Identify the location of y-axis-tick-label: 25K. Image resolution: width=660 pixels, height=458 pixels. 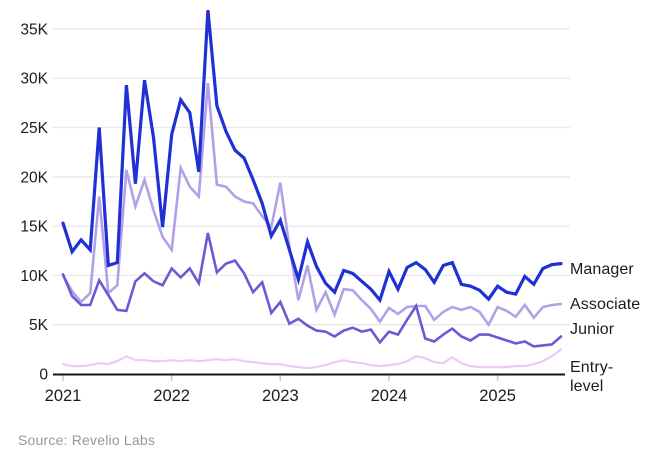
(34, 128).